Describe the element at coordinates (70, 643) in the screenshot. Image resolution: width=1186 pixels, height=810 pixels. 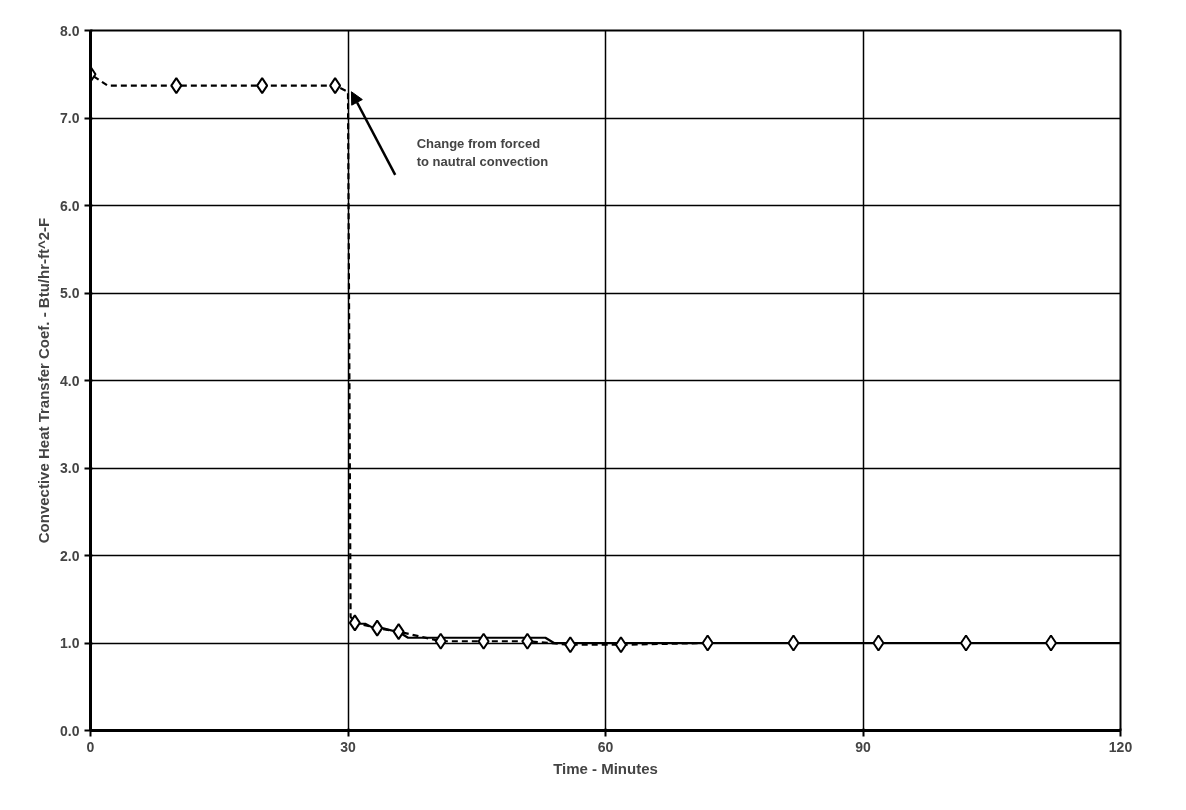
I see `y-tick-label: 1.0` at that location.